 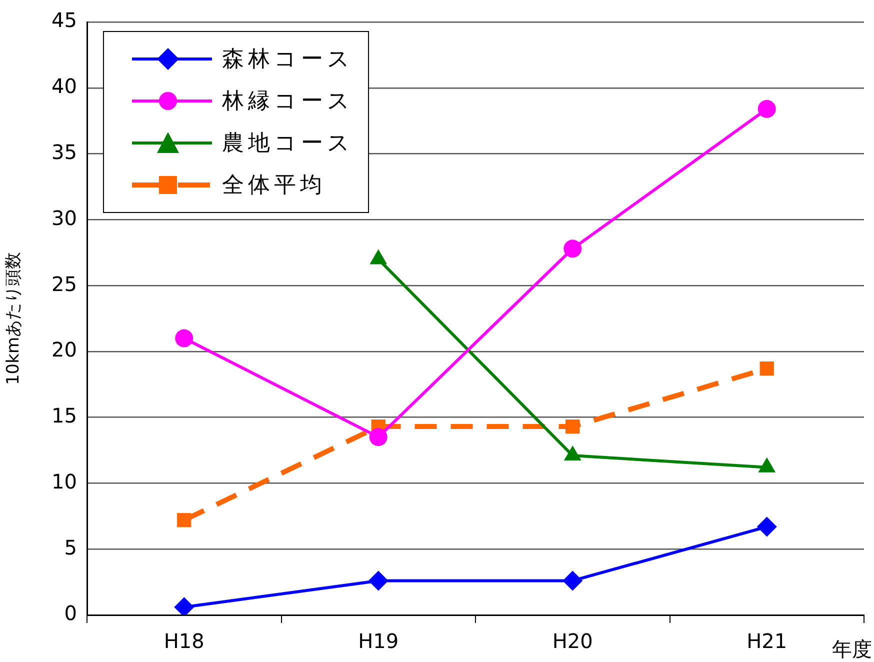 What do you see at coordinates (852, 649) in the screenshot?
I see `x-axis-title: 年度` at bounding box center [852, 649].